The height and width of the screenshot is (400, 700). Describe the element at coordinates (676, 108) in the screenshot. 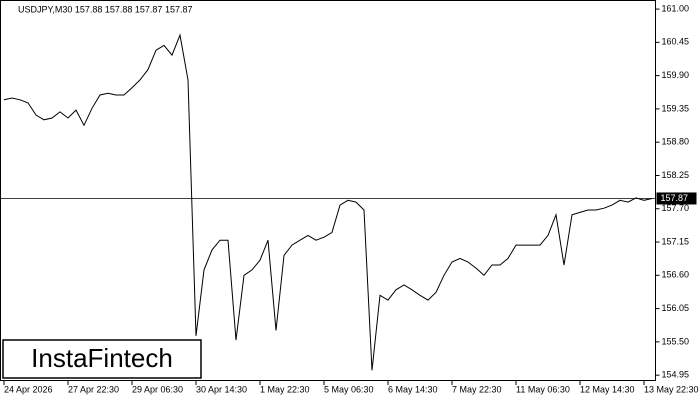

I see `y-tick-label: 159.35` at that location.